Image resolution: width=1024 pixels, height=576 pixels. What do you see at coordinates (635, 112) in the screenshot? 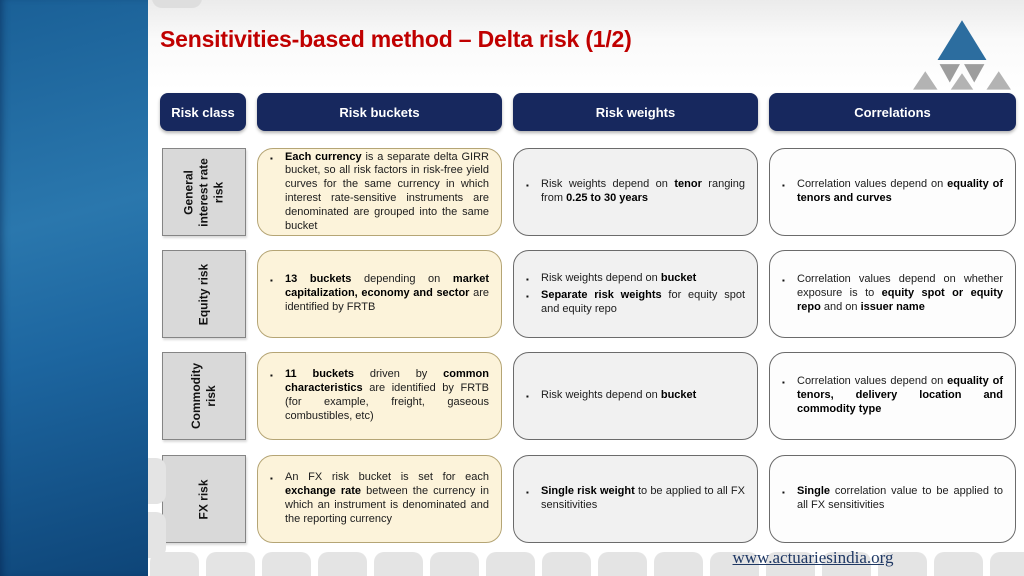
I see `column-header-risk-weights: Risk weights` at bounding box center [635, 112].